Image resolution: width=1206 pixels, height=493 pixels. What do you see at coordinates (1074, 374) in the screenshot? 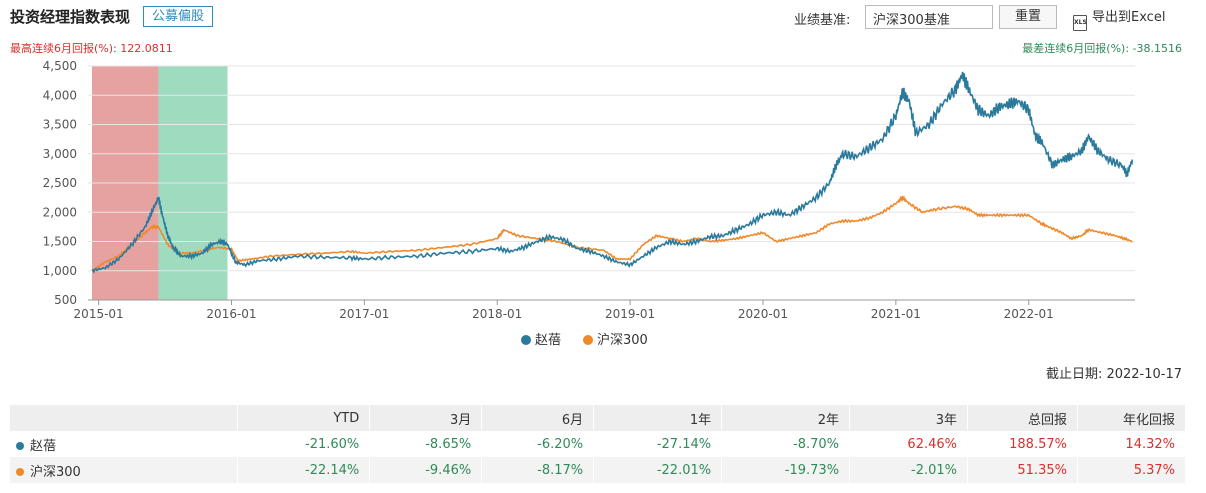
I see `cutoff-label: 截止日期:` at bounding box center [1074, 374].